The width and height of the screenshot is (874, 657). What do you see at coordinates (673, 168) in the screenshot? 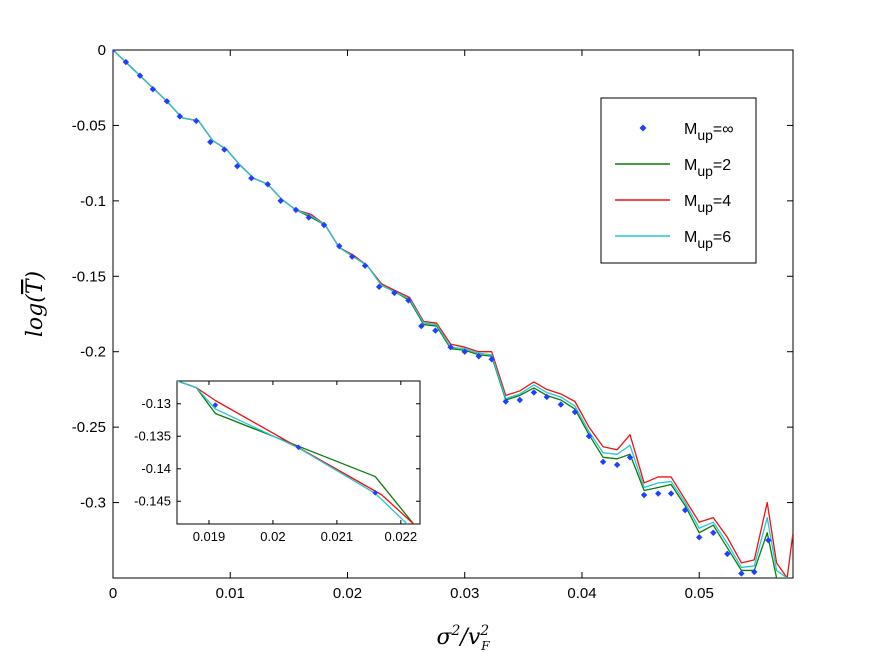
I see `legend-entry: Mup=2` at bounding box center [673, 168].